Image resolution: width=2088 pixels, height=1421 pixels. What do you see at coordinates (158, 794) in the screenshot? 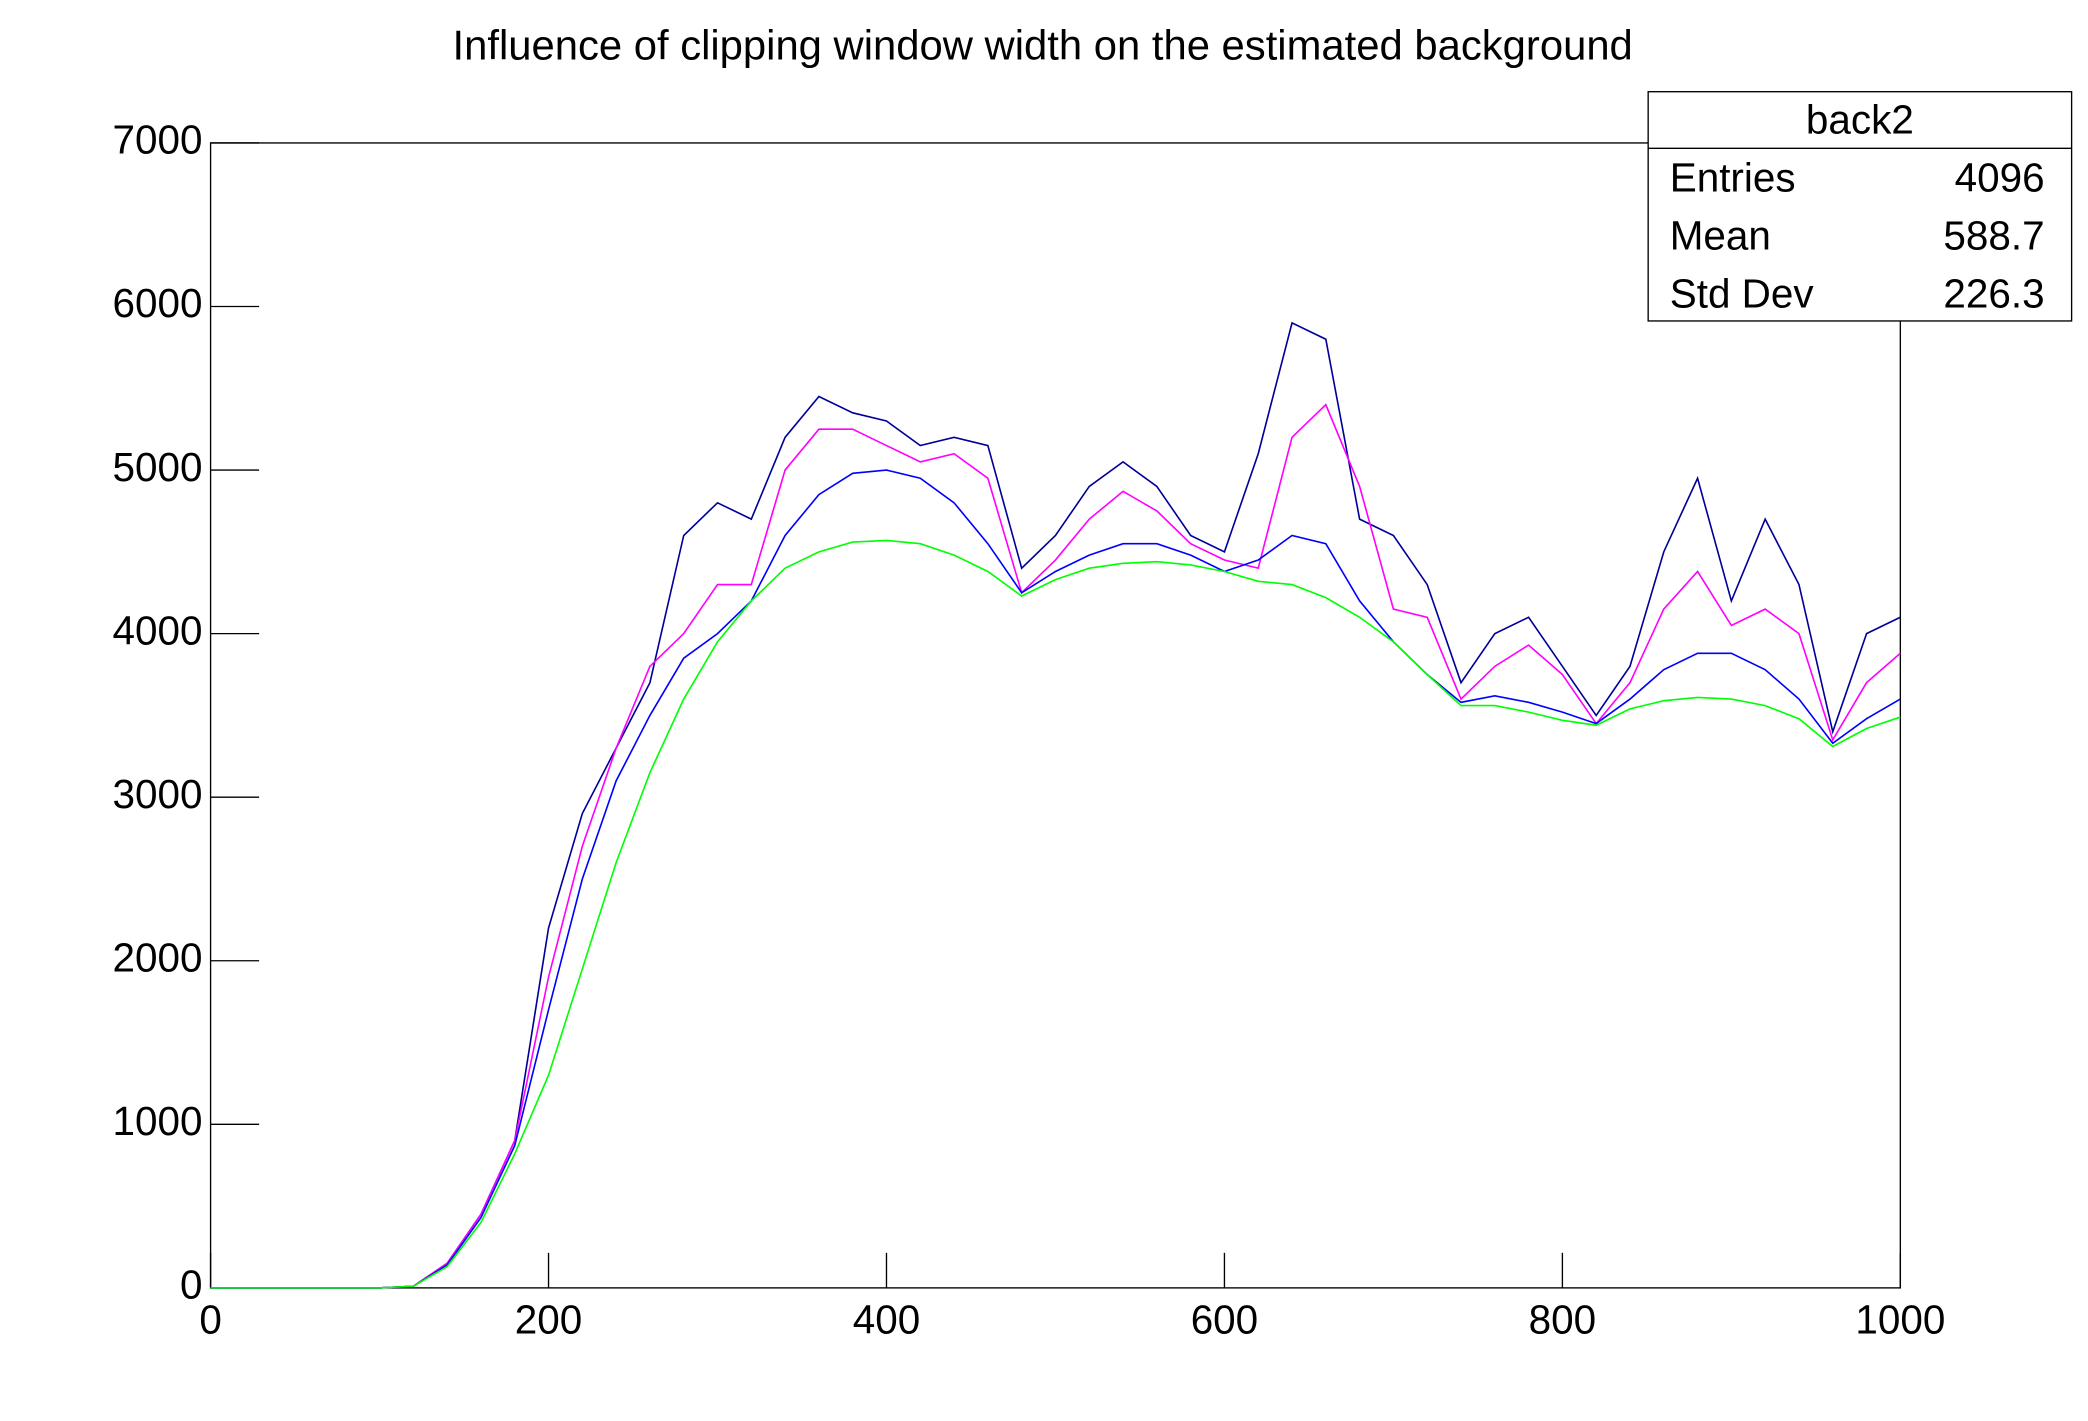
I see `y-tick-label: 3000` at bounding box center [158, 794].